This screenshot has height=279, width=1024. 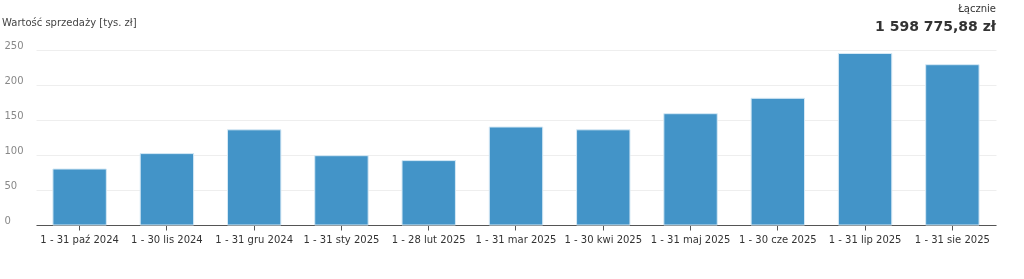 What do you see at coordinates (254, 239) in the screenshot?
I see `x-tick-label: 1 - 31 gru 2024` at bounding box center [254, 239].